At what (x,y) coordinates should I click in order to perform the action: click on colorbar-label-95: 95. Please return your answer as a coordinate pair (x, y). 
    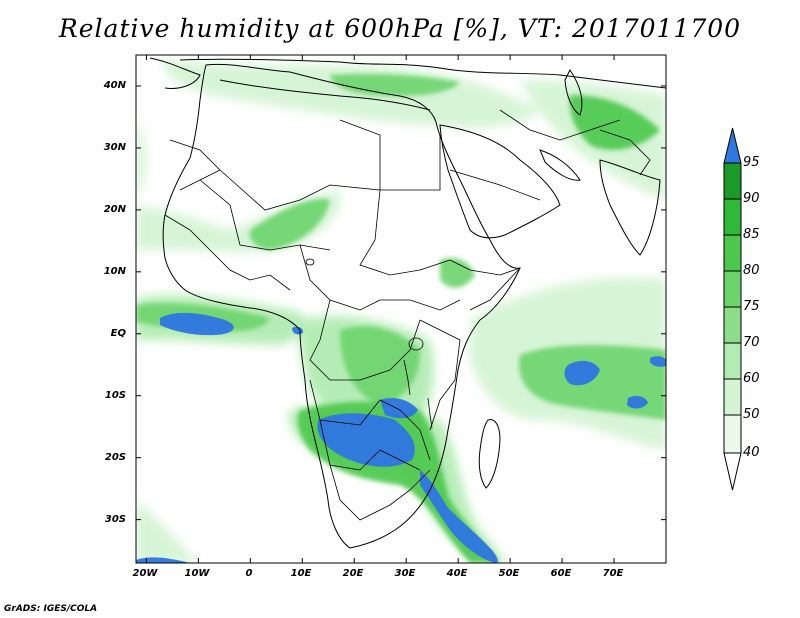
    Looking at the image, I should click on (751, 162).